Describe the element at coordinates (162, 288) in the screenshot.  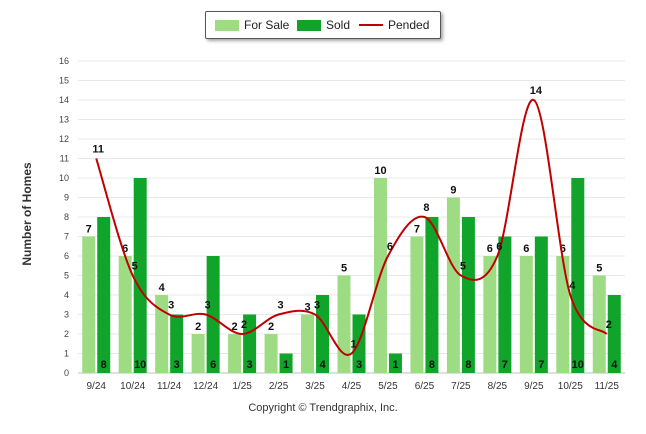
I see `data-label-for-sale: 4` at that location.